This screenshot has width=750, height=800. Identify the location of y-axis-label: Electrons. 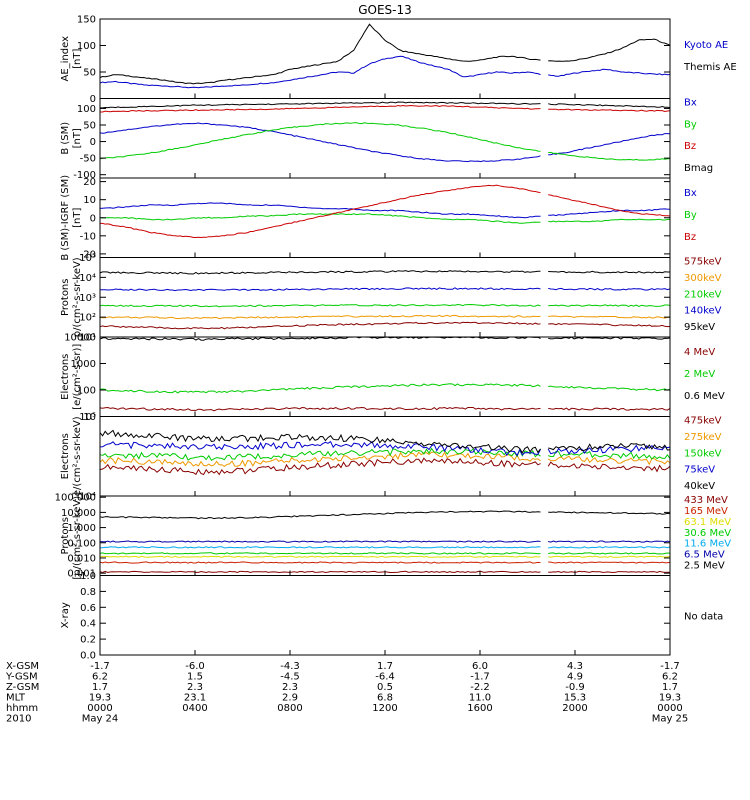
(65, 456).